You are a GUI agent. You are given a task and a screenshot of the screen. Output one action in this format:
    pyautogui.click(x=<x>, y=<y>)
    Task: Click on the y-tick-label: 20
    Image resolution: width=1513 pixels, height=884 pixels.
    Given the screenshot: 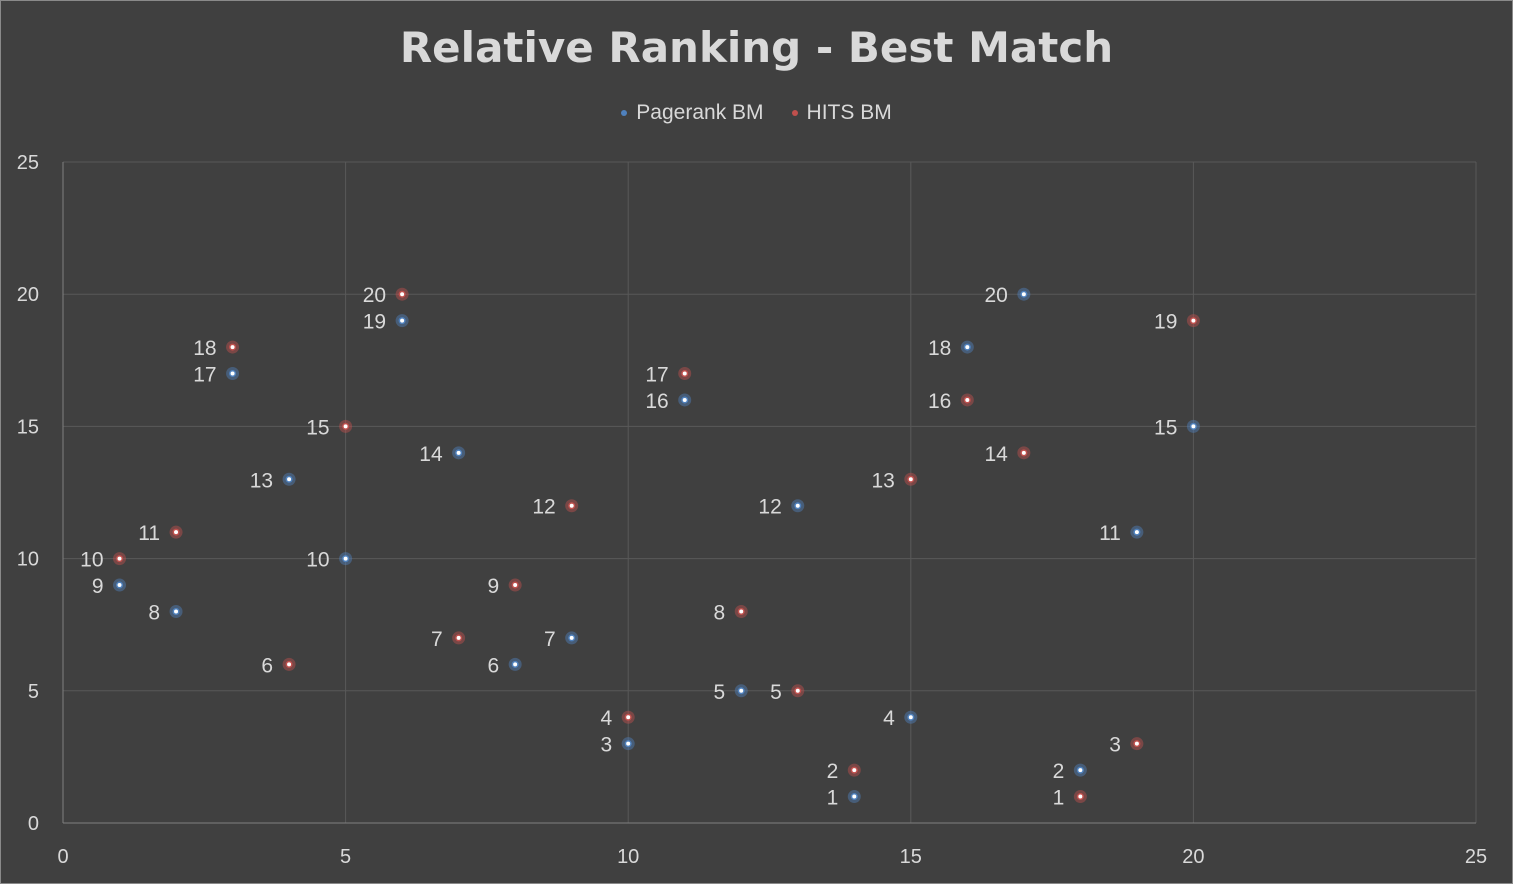 What is the action you would take?
    pyautogui.click(x=28, y=295)
    